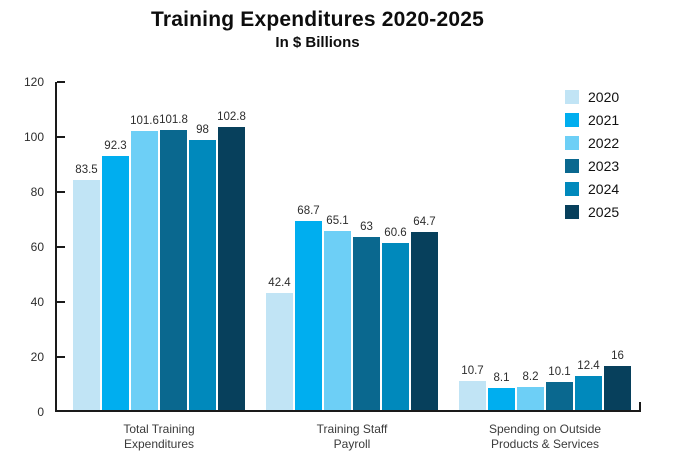  What do you see at coordinates (337, 221) in the screenshot?
I see `bar-value-label: 65.1` at bounding box center [337, 221].